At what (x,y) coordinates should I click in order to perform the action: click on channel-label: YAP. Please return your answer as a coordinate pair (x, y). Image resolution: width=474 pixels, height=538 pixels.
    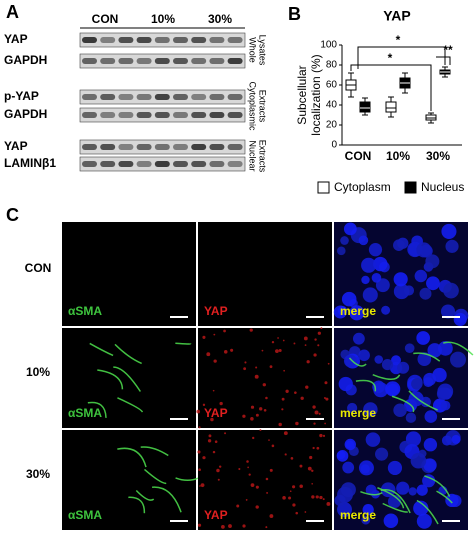
    Looking at the image, I should click on (216, 311).